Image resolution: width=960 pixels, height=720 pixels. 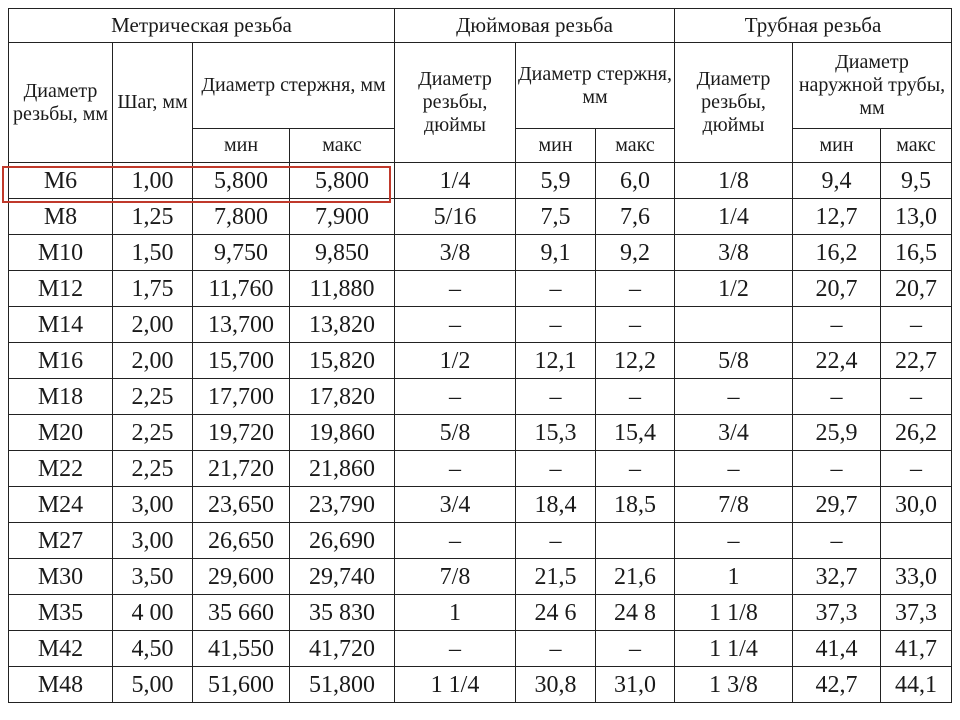 What do you see at coordinates (480, 252) in the screenshot?
I see `table-row: М10 1,50 9,750 9,850 3/8 9,1 9,2 3/8 16,2 16,5` at bounding box center [480, 252].